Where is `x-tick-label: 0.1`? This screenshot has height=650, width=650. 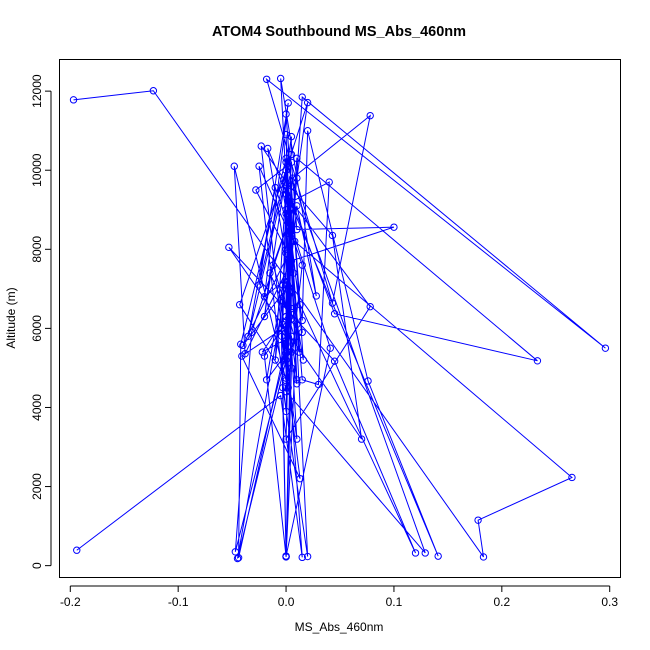 x-tick-label: 0.1 is located at coordinates (394, 602).